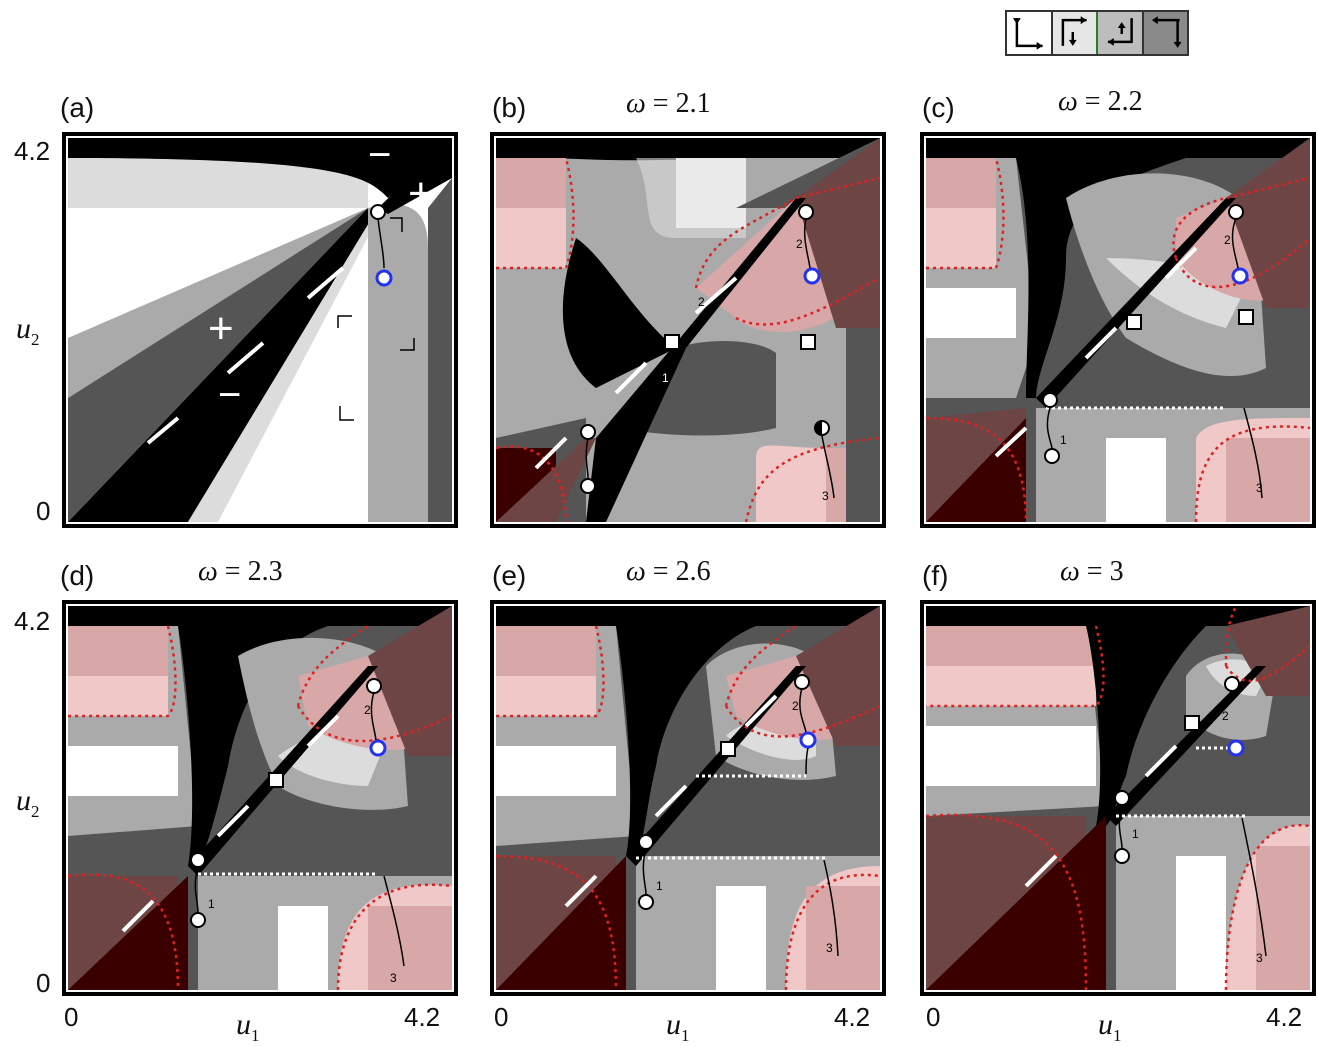 The width and height of the screenshot is (1321, 1046). Describe the element at coordinates (422, 1017) in the screenshot. I see `x-tick-right-d: 4.2` at that location.